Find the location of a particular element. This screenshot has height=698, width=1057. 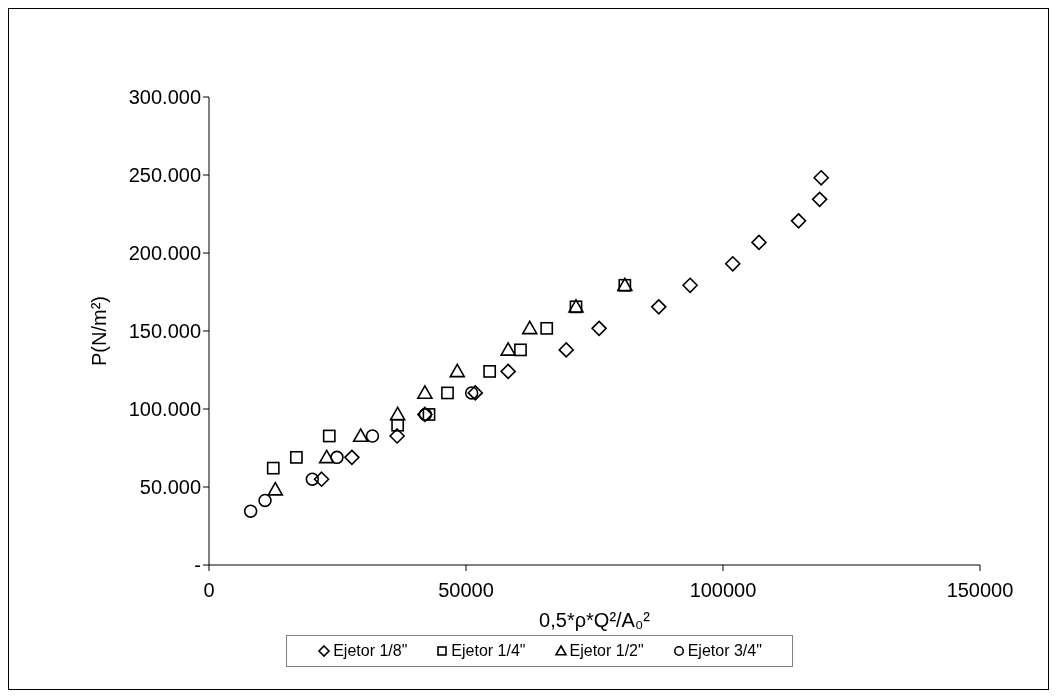

y-tick-label: 100.000 is located at coordinates (164, 409).